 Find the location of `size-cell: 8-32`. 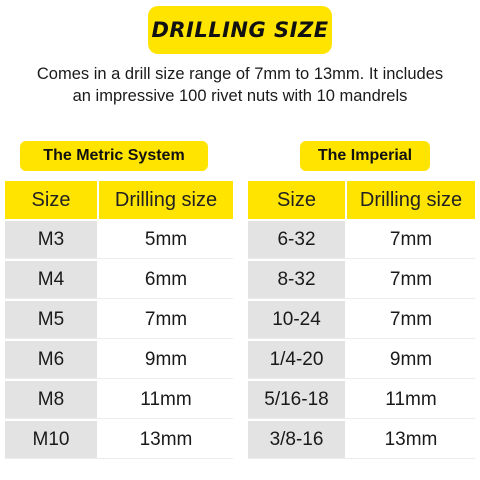

size-cell: 8-32 is located at coordinates (296, 279).